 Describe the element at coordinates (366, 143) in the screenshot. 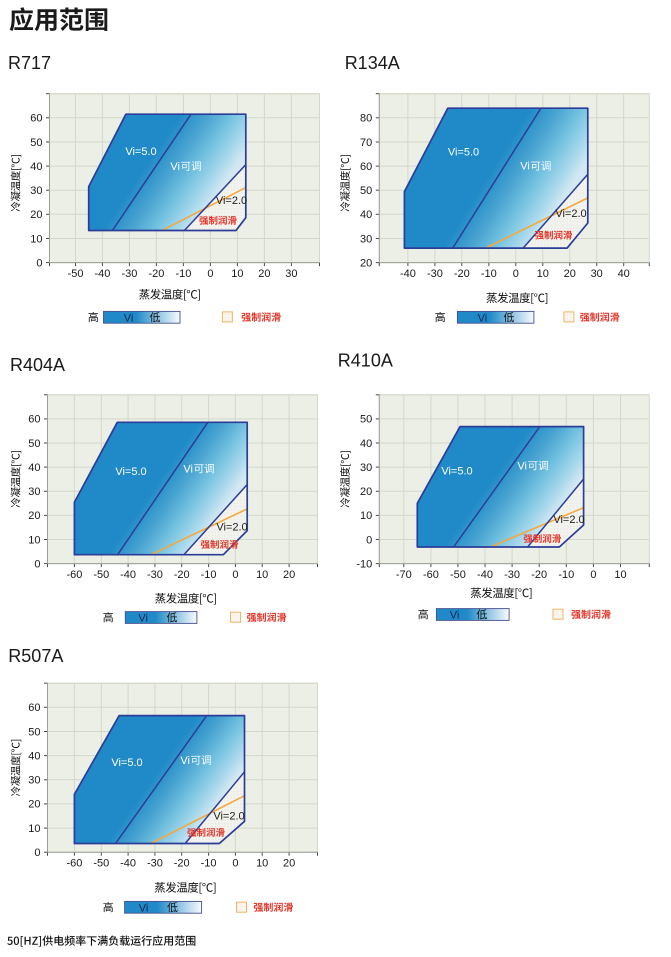

I see `svg-text: 70` at that location.